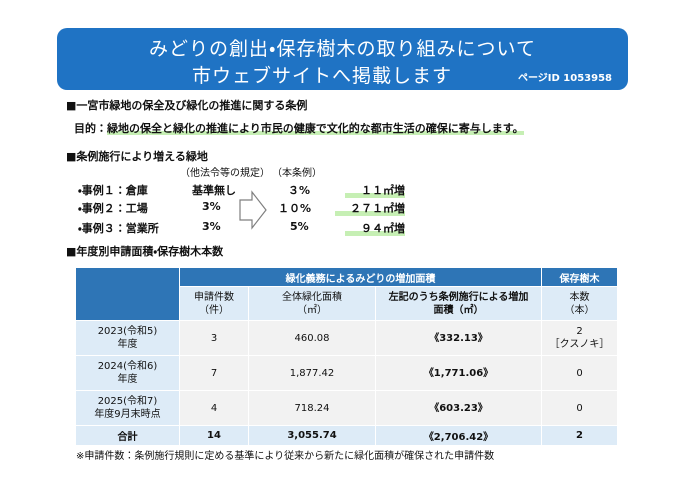 This screenshot has width=690, height=488. What do you see at coordinates (458, 338) in the screenshot?
I see `table-cell: 《332.13》` at bounding box center [458, 338].